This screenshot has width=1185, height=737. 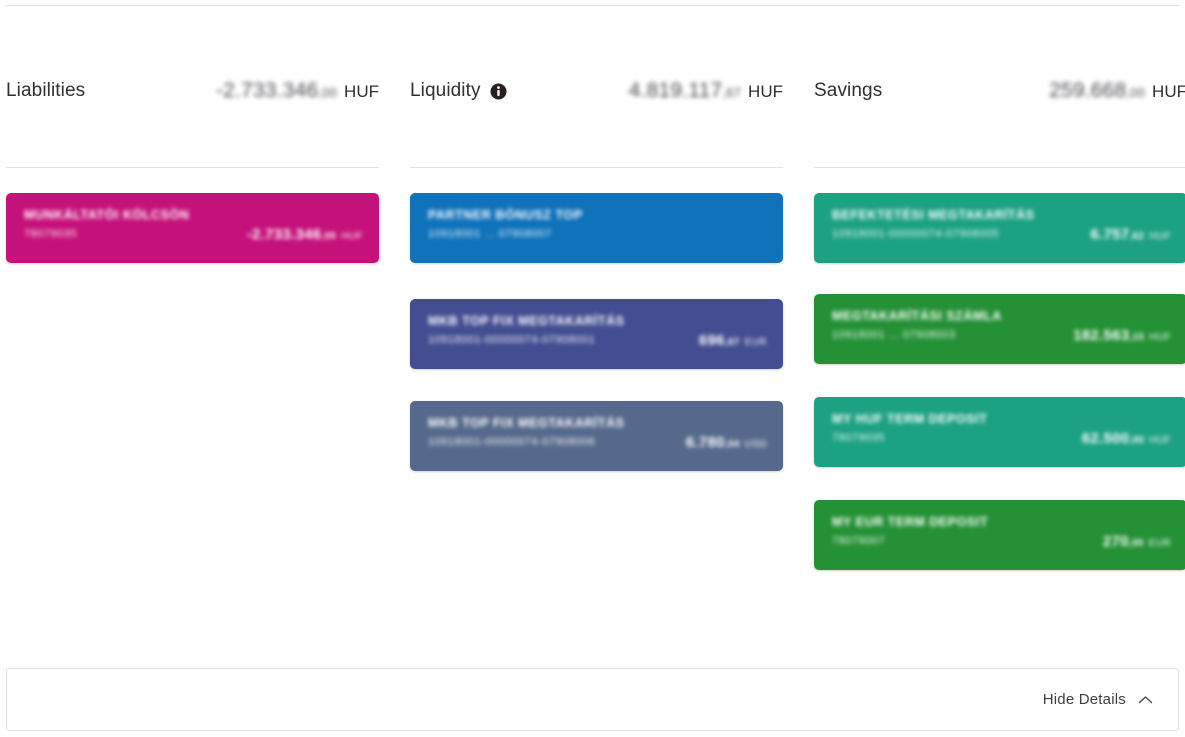 I want to click on account-balance: 270,00 EUR, so click(x=1137, y=542).